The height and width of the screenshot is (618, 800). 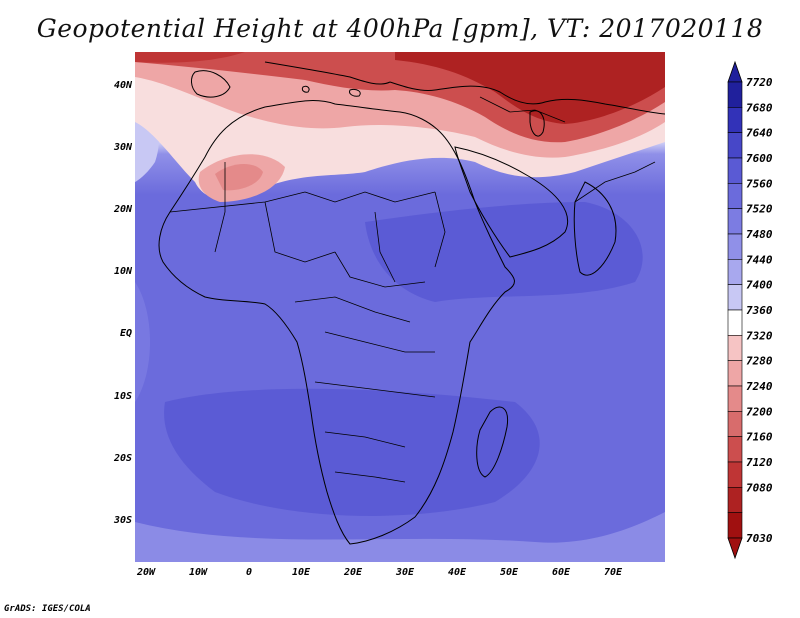 I want to click on lon-label-40e: 40E, so click(x=457, y=572).